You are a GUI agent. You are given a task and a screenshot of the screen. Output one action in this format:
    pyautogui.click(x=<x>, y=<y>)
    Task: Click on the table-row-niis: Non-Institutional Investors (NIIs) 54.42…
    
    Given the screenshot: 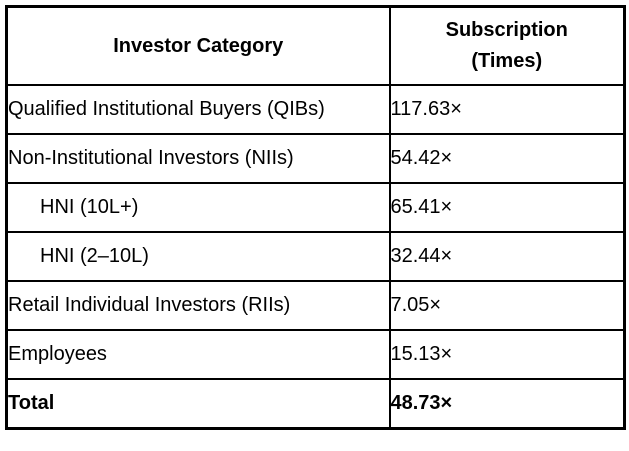 What is the action you would take?
    pyautogui.click(x=315, y=158)
    